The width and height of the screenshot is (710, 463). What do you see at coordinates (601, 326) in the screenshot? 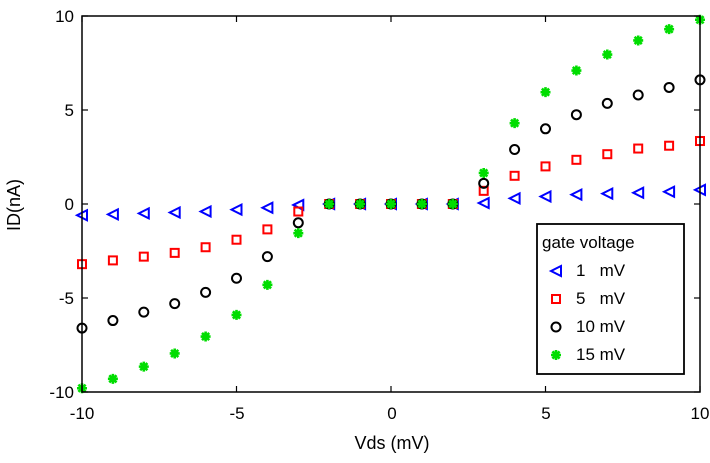
I see `legend-label: 10 mV` at bounding box center [601, 326].